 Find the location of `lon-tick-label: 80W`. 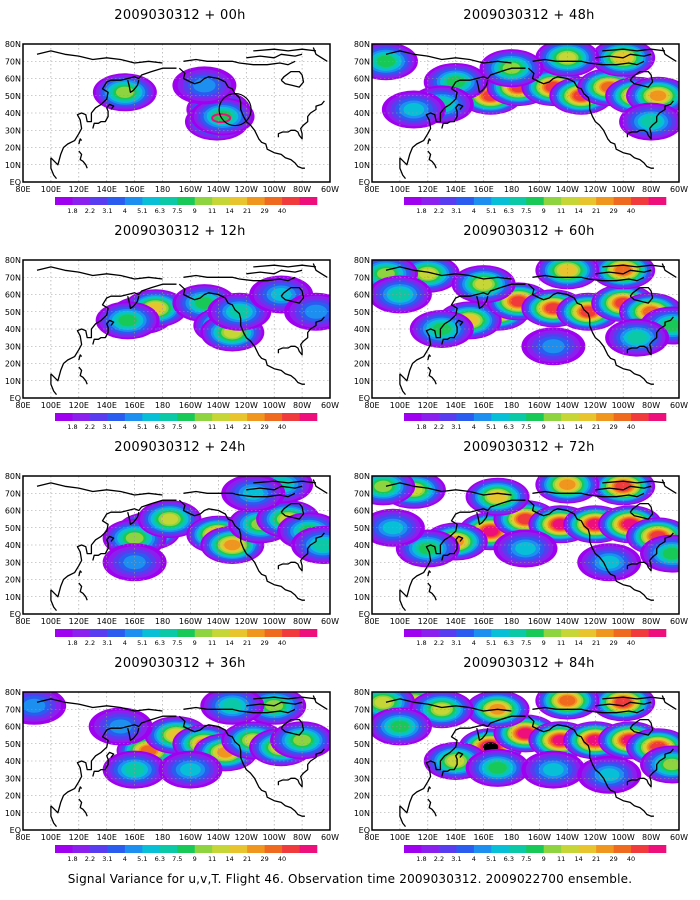

lon-tick-label: 80W is located at coordinates (651, 837).